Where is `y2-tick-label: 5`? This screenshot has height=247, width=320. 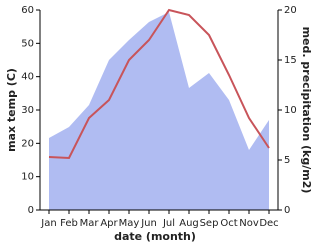 y2-tick-label: 5 is located at coordinates (287, 160).